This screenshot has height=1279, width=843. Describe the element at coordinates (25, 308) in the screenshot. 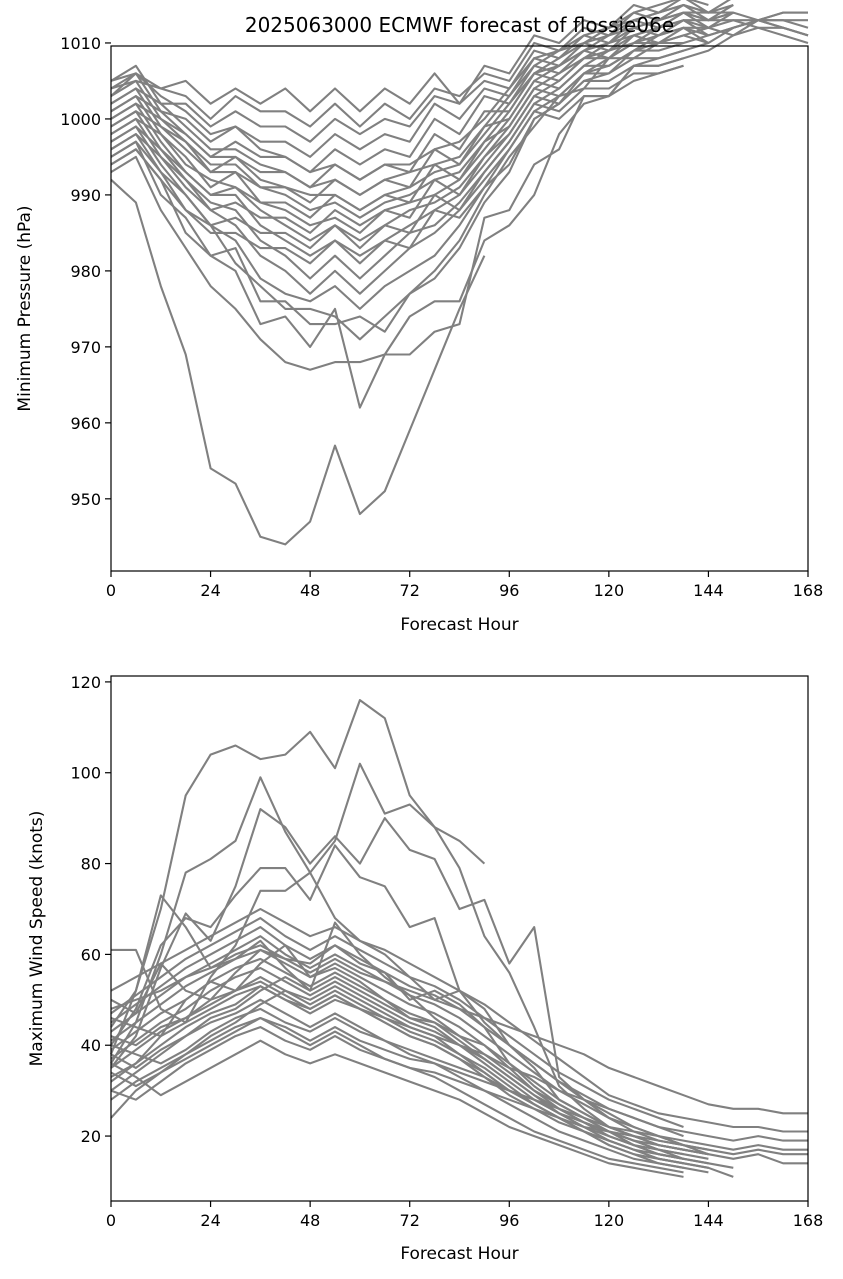

I see `y-axis-label: Minimum Pressure (hPa)` at that location.